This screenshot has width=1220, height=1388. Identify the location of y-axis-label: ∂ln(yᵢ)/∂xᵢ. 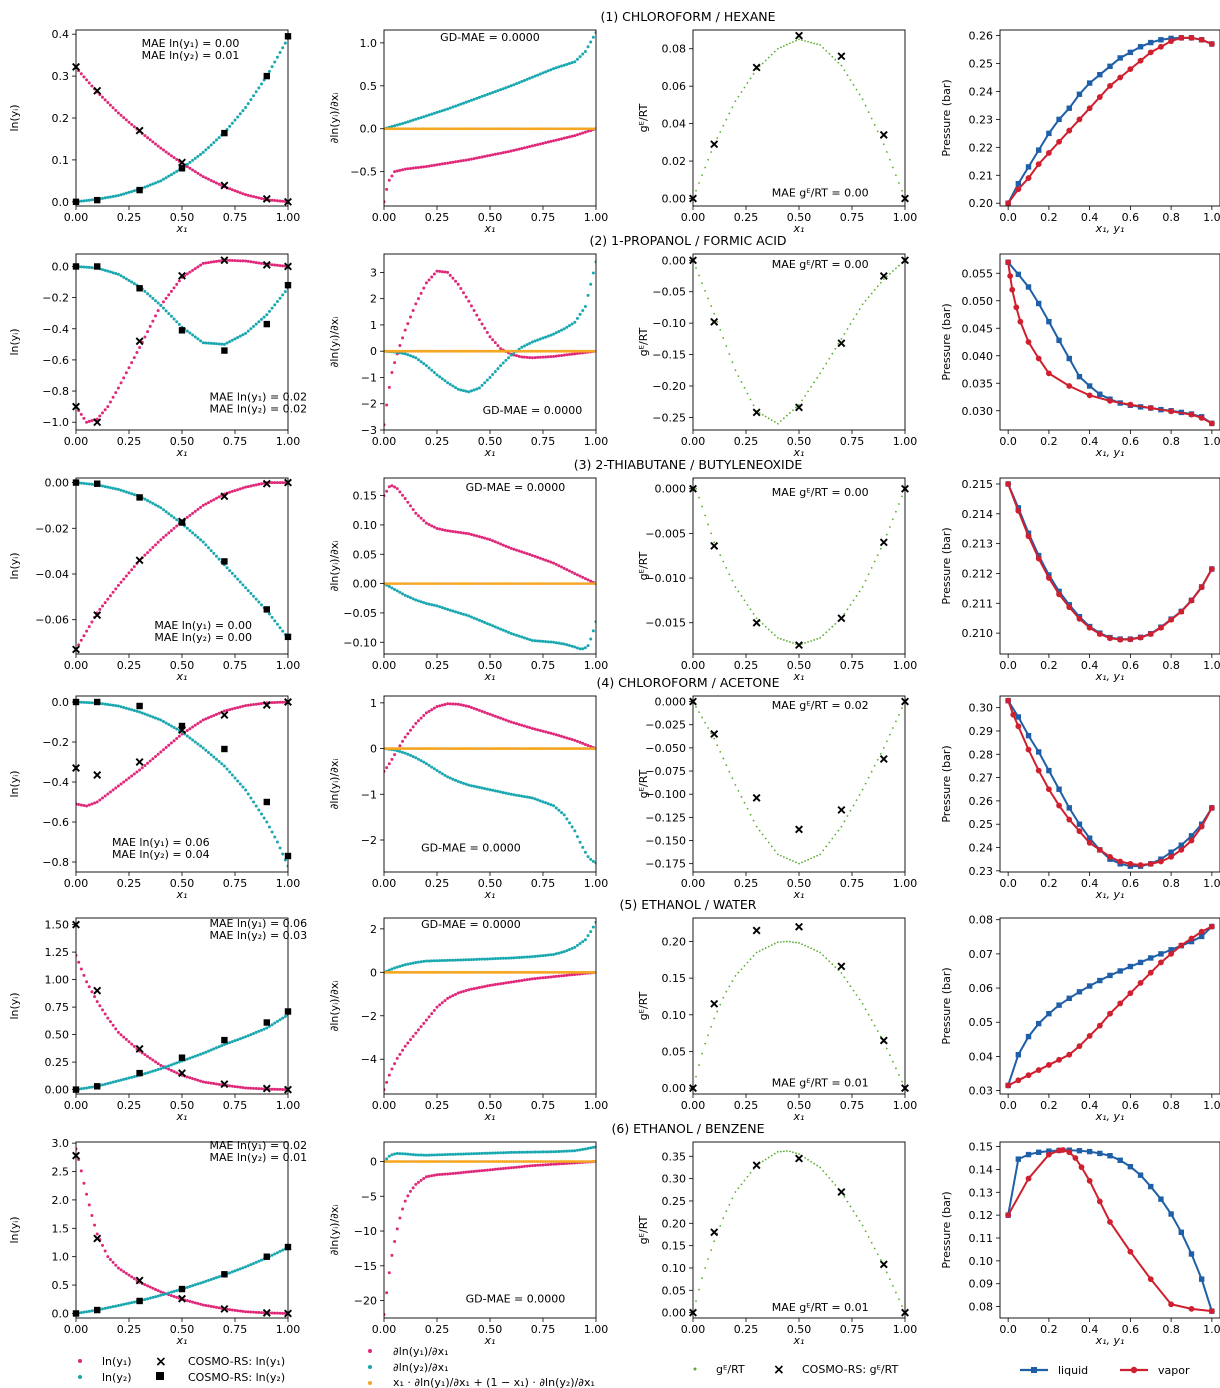
(334, 566).